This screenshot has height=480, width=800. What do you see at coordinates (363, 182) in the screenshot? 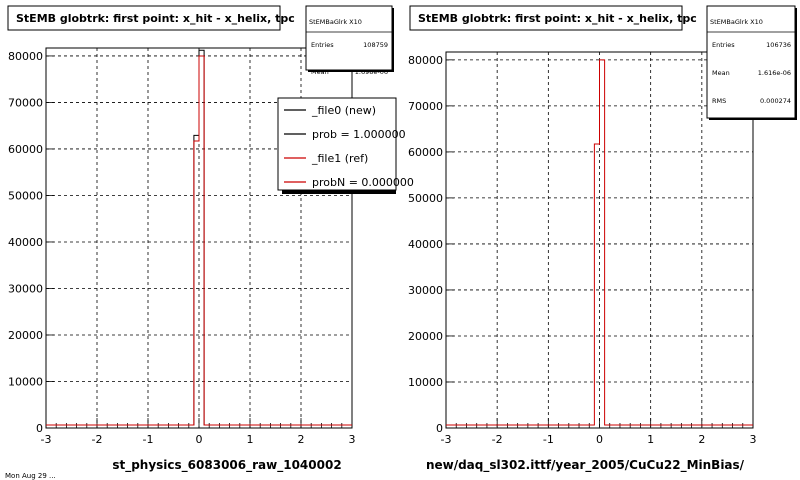
I see `legend-label: probN = 0.000000` at bounding box center [363, 182].